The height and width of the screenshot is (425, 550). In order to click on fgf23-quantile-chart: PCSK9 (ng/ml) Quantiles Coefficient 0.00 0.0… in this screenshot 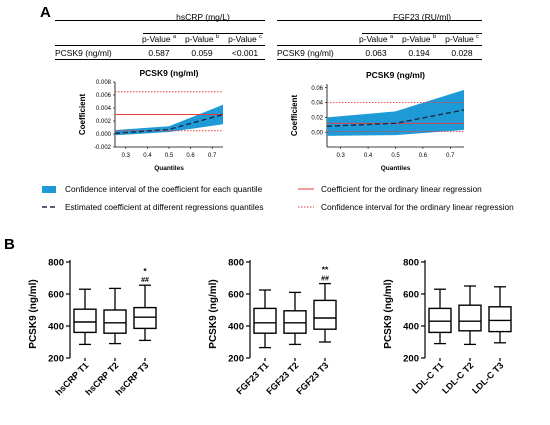, I will do `click(377, 121)`.